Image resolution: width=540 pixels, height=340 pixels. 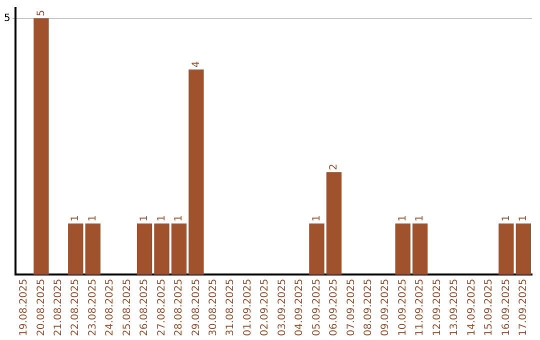 I want to click on x-tick-label: 19.08.2025, so click(x=24, y=307).